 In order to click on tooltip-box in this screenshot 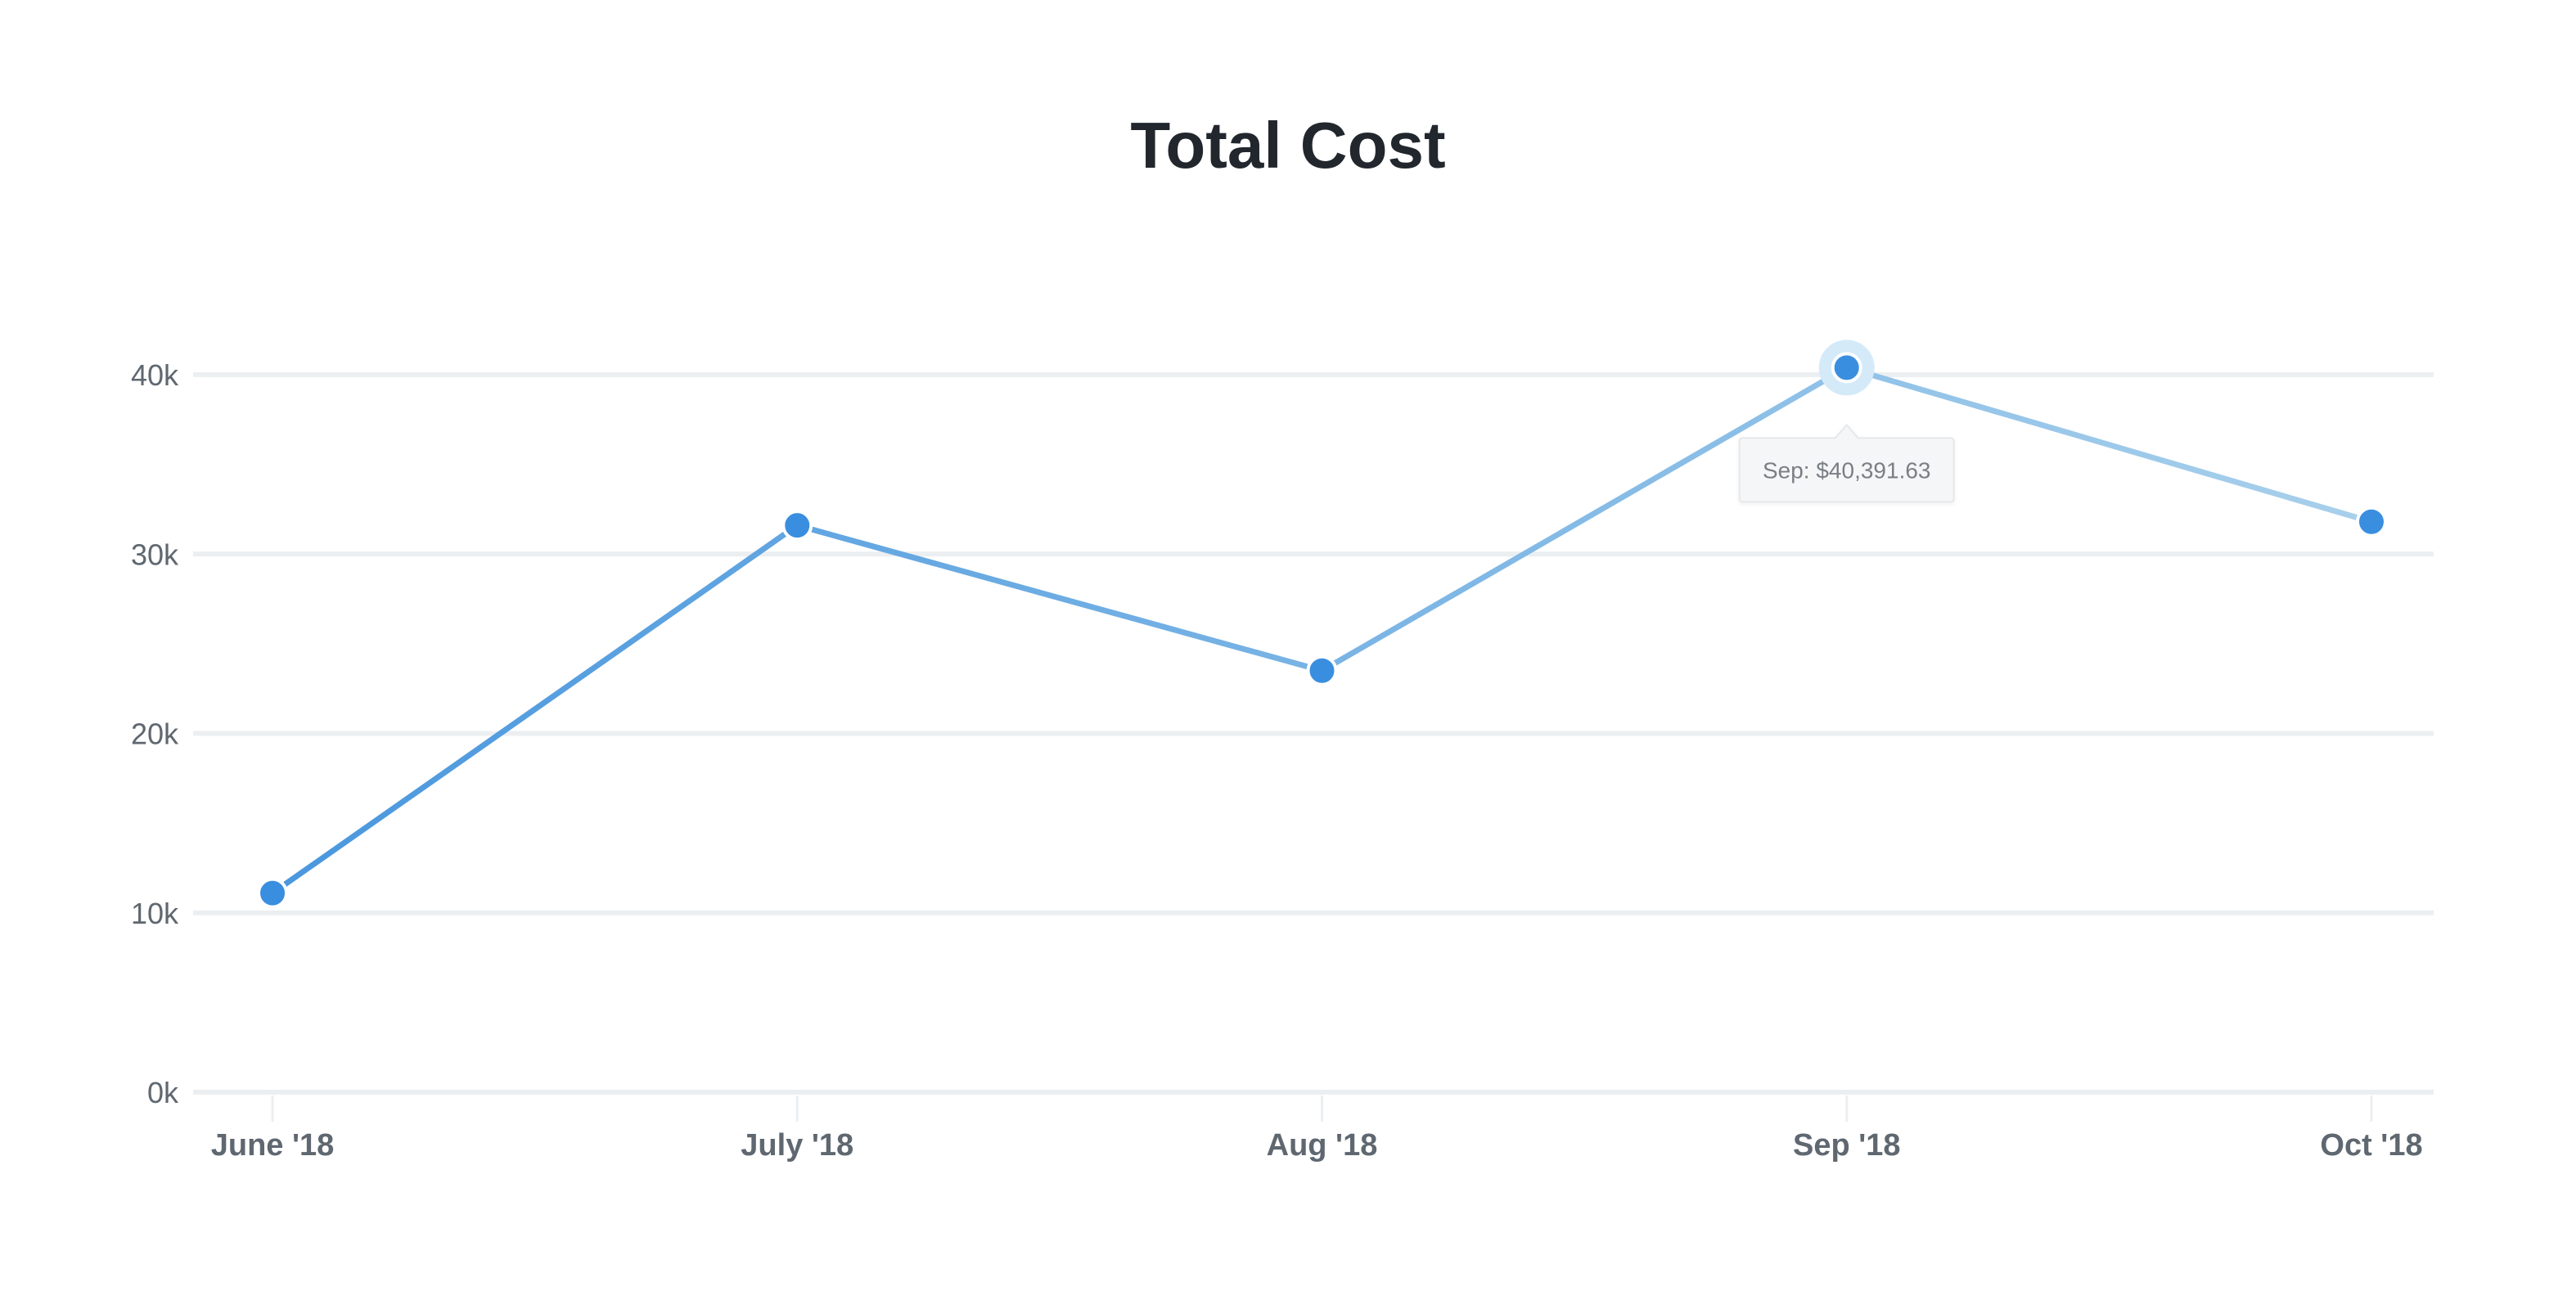, I will do `click(1847, 463)`.